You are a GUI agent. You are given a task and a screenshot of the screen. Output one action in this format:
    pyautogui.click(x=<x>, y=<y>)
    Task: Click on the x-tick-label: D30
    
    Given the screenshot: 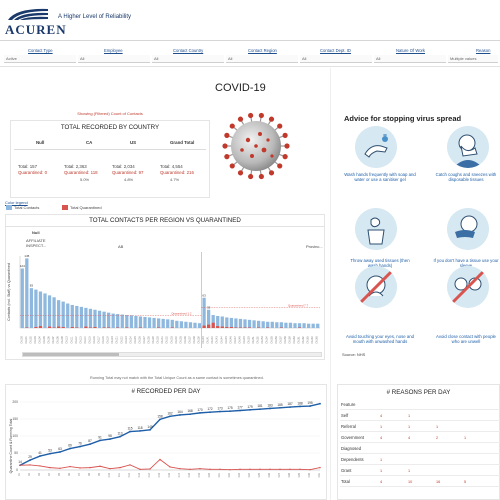 What is the action you would take?
    pyautogui.click(x=309, y=474)
    